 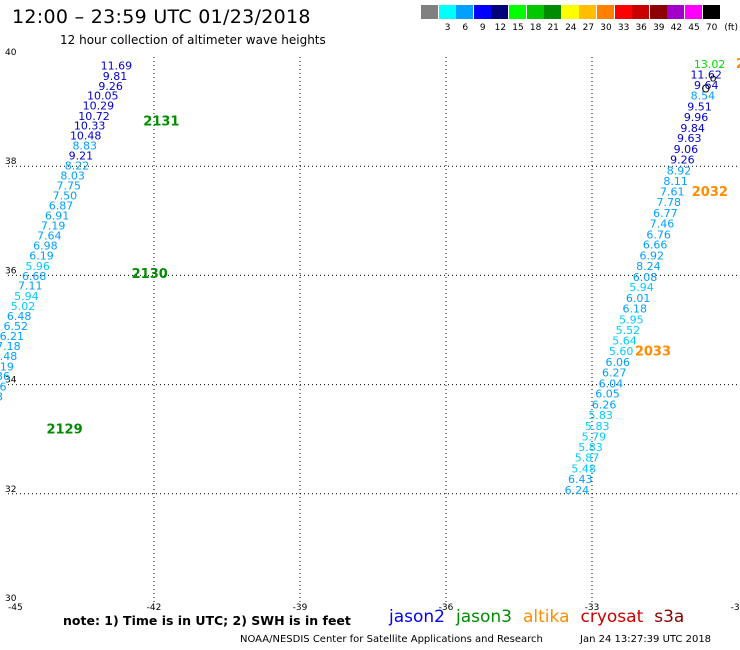 What do you see at coordinates (669, 617) in the screenshot?
I see `legend-entry-s3a: s3a` at bounding box center [669, 617].